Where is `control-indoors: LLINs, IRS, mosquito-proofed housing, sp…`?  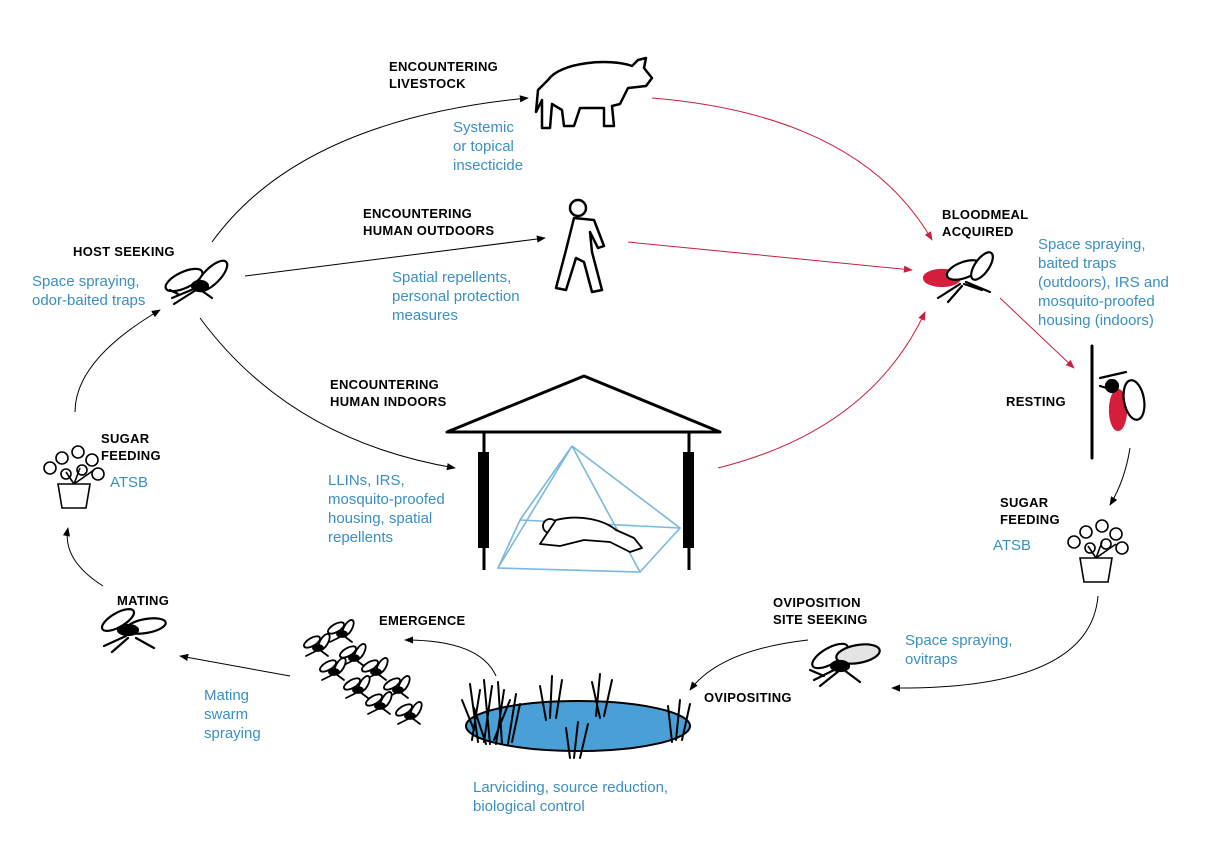 control-indoors: LLINs, IRS, mosquito-proofed housing, sp… is located at coordinates (386, 509).